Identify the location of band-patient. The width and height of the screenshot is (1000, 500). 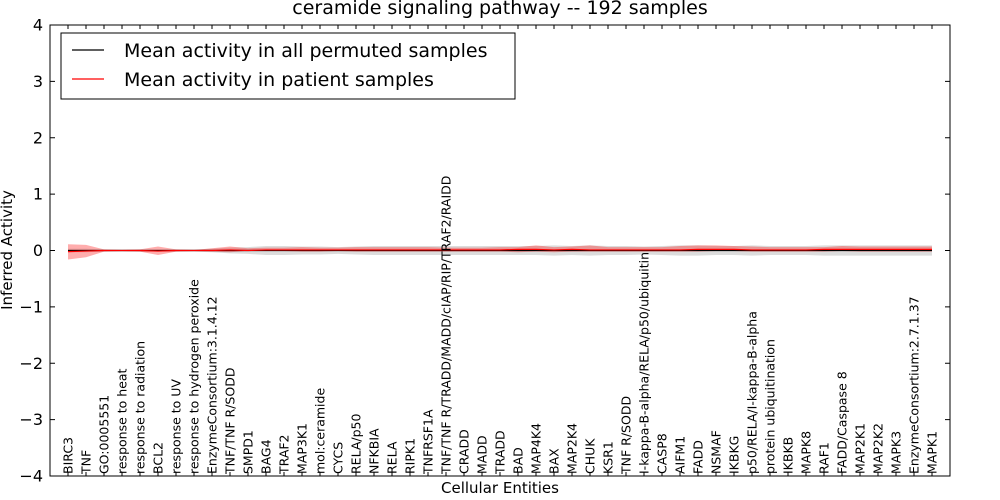
(500, 252).